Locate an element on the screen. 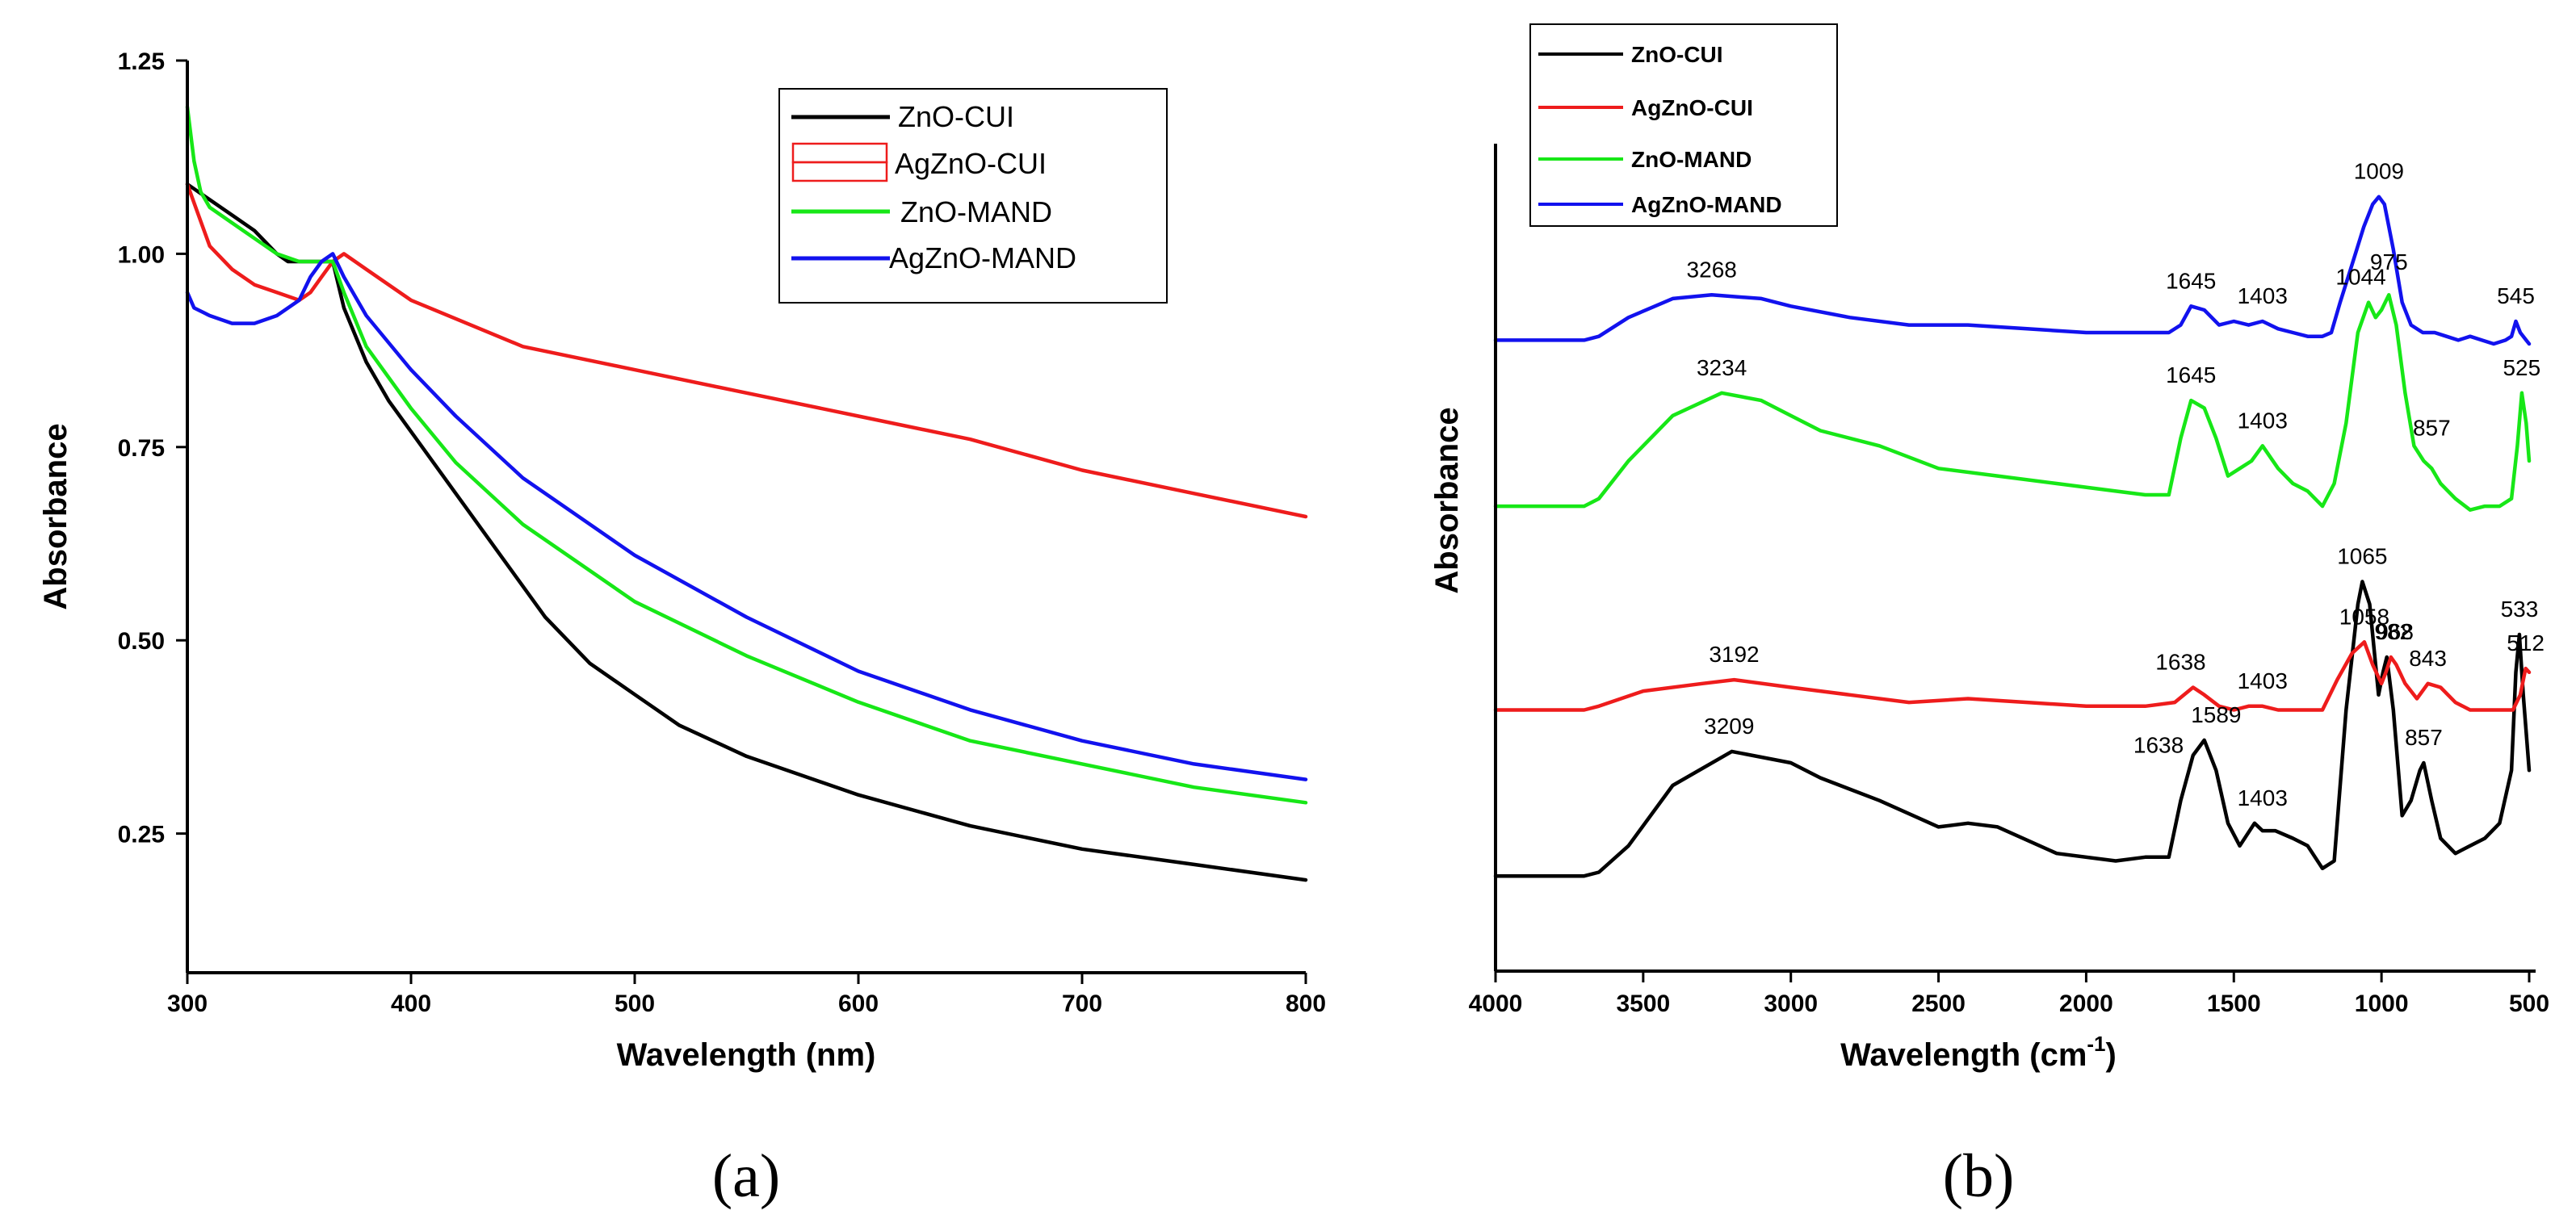  panel-a-legend-swatch-1b is located at coordinates (839, 171).